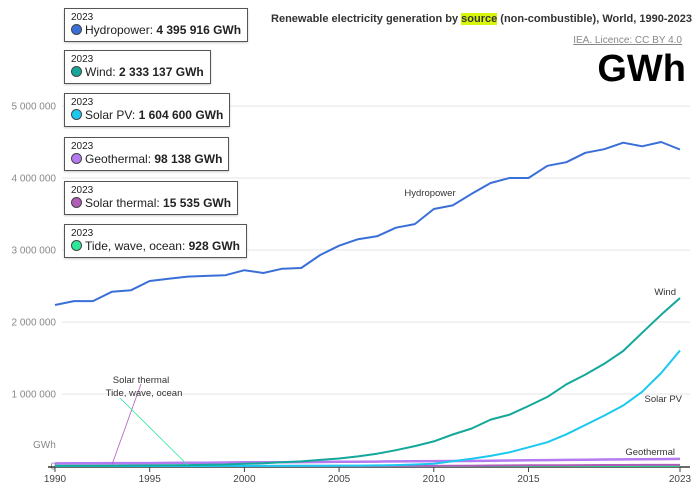  I want to click on tooltip-geothermal: 2023 Geothermal: 98 138 GWh, so click(147, 154).